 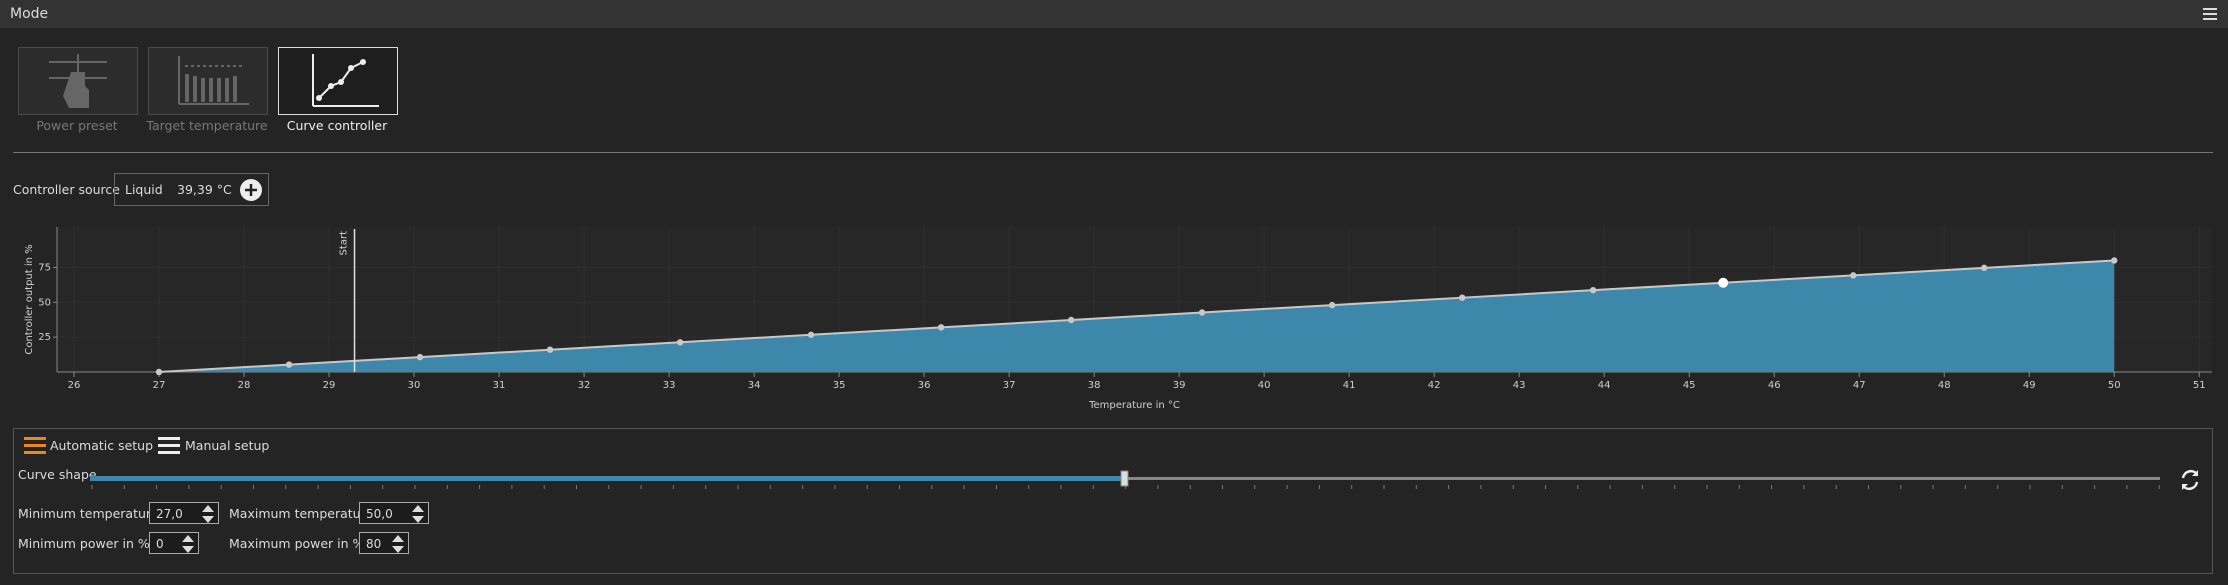 What do you see at coordinates (1604, 385) in the screenshot?
I see `x-tick-label: 44` at bounding box center [1604, 385].